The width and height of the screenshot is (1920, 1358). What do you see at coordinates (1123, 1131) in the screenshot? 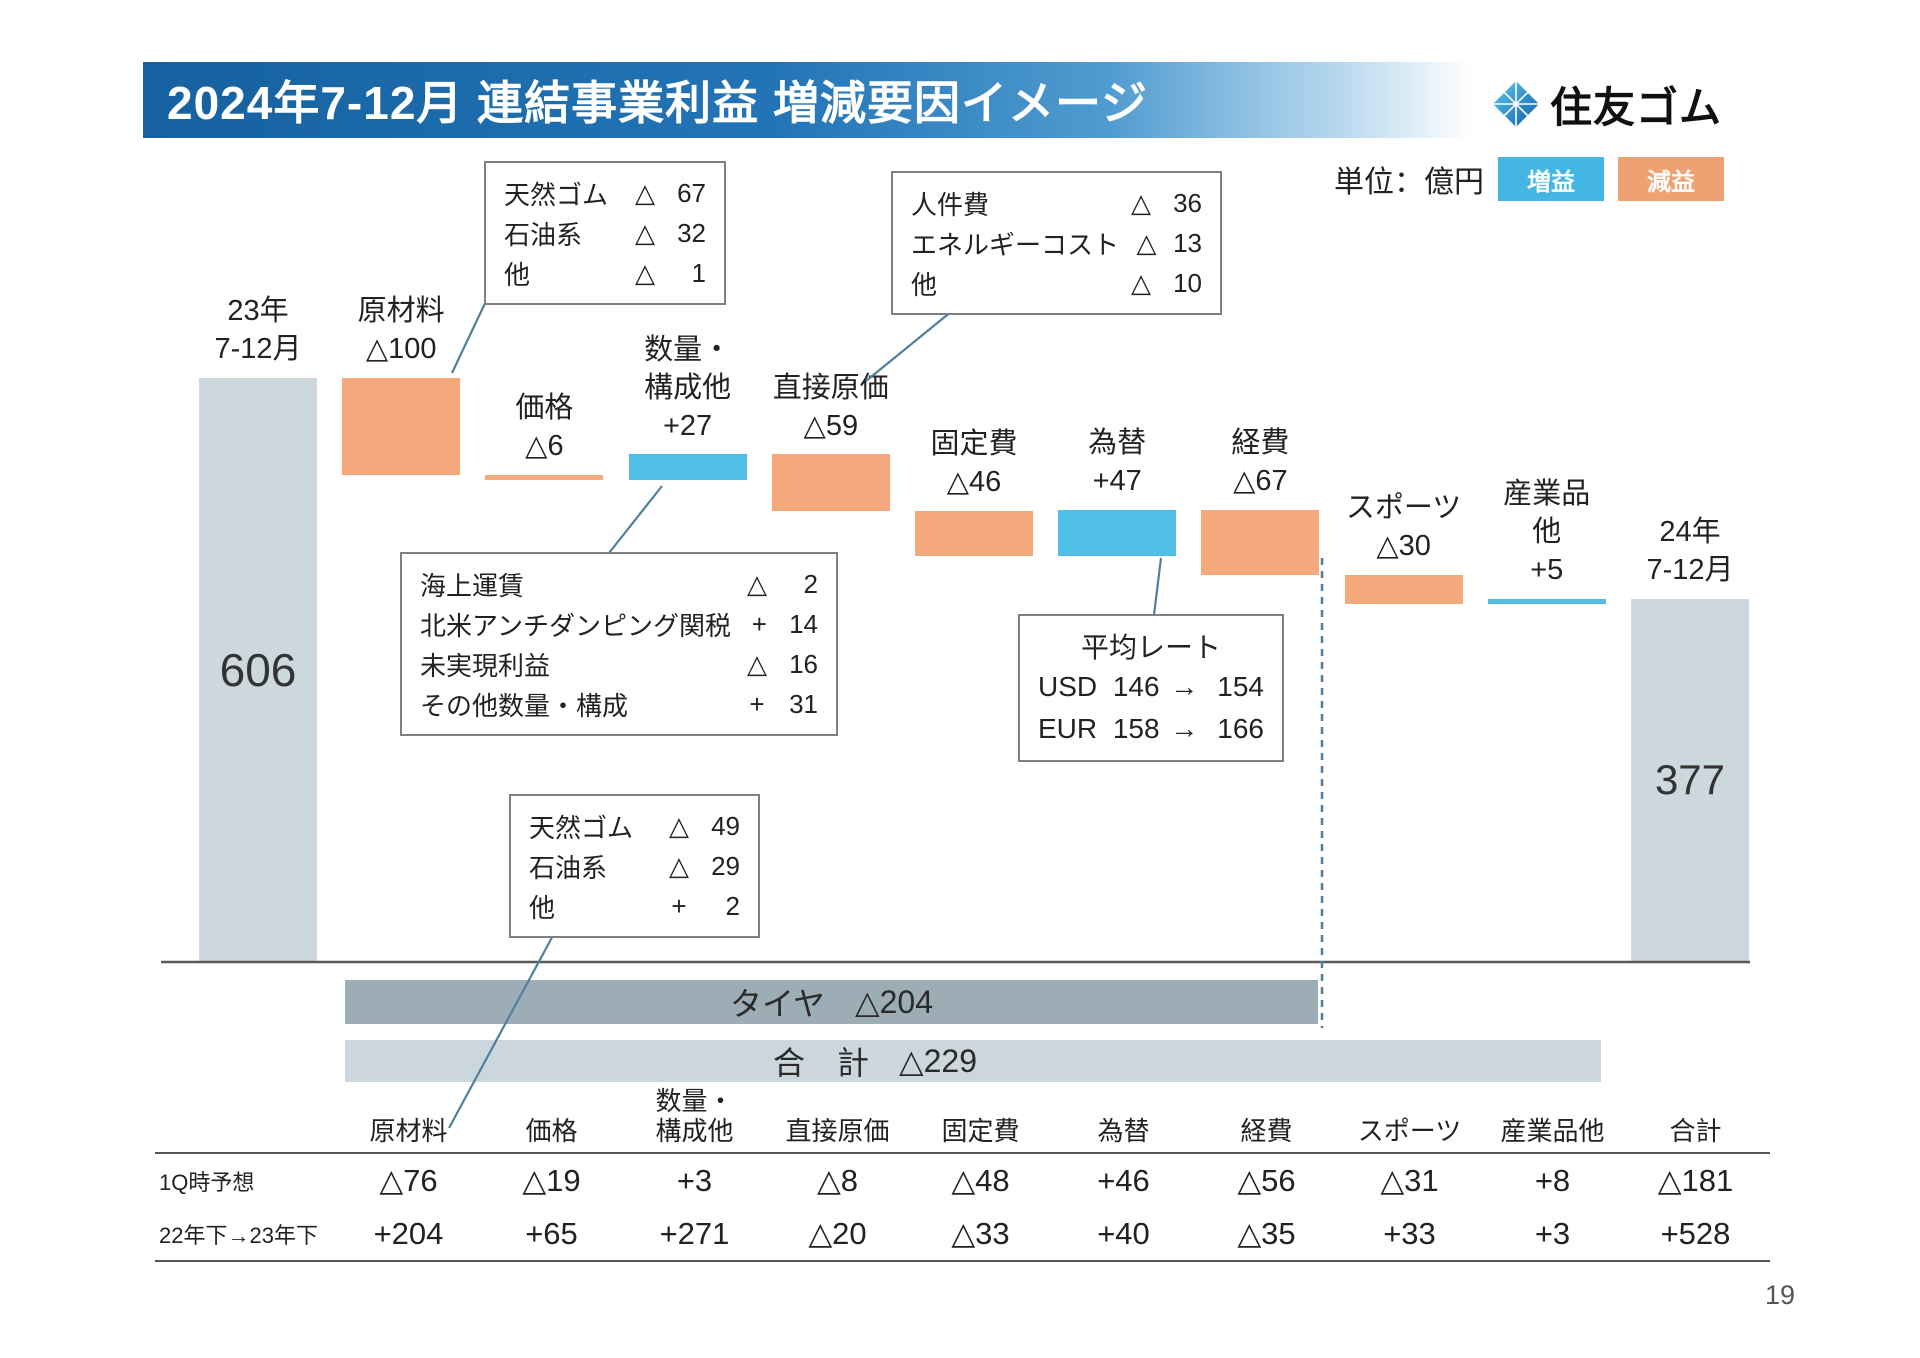
I see `table-column-header: 為替` at bounding box center [1123, 1131].